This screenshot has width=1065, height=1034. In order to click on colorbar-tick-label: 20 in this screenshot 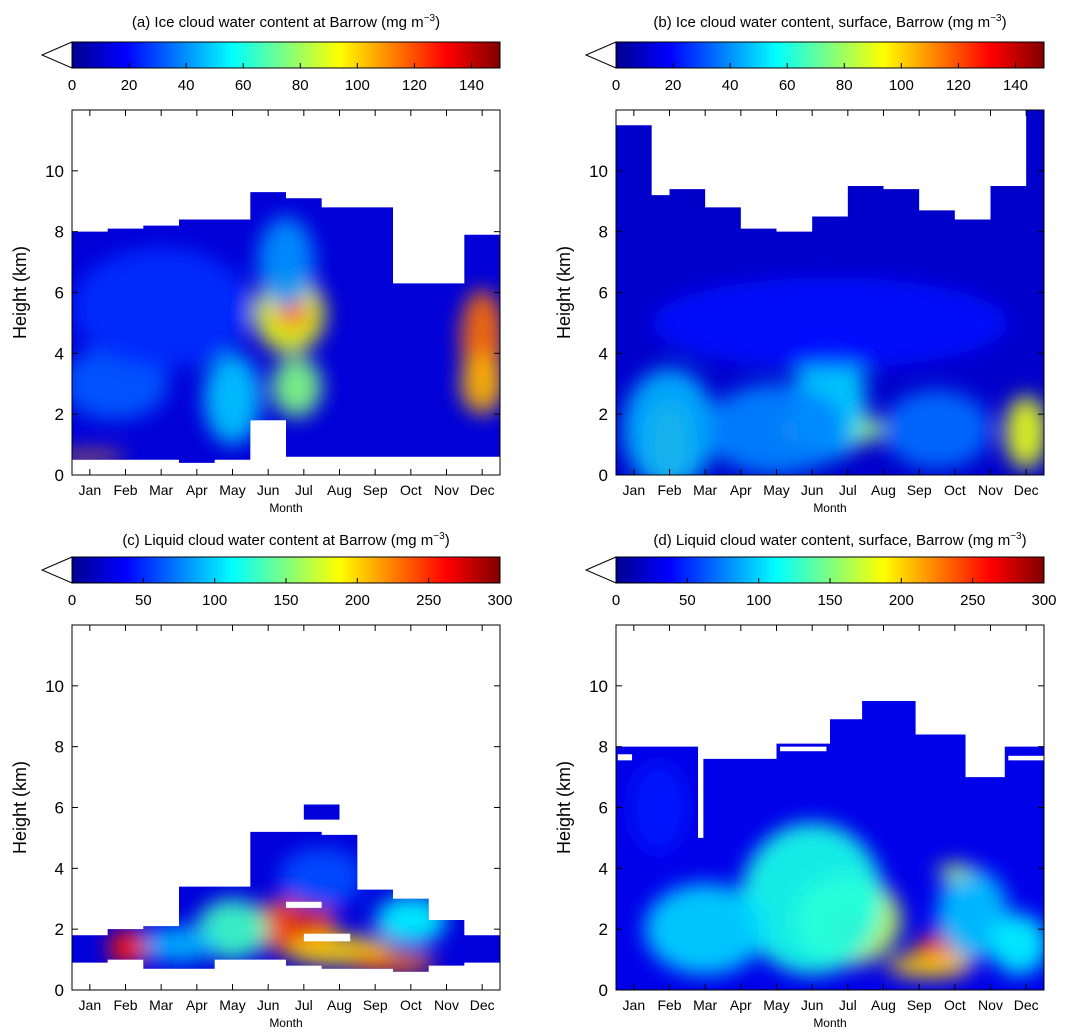, I will do `click(673, 85)`.